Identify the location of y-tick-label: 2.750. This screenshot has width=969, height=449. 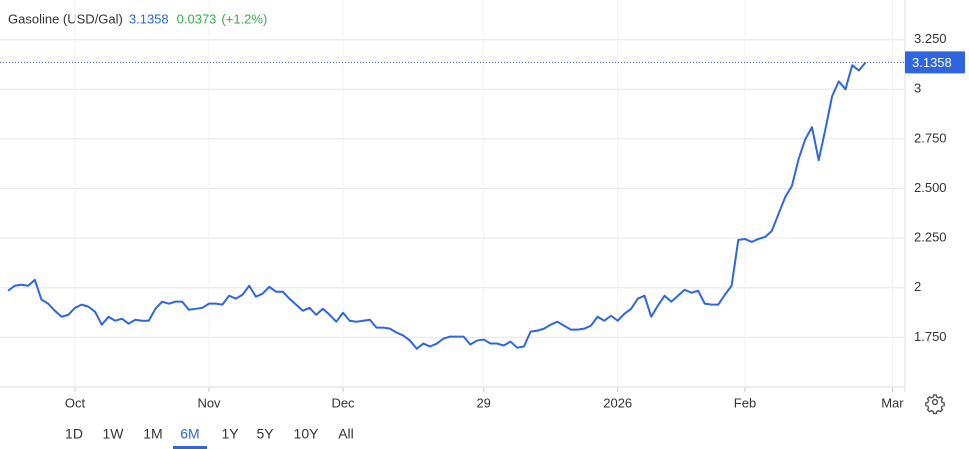
(930, 137).